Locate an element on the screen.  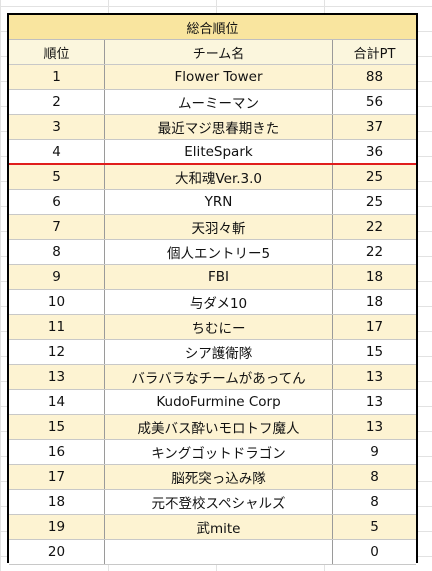
rank-cell: 17 is located at coordinates (57, 477).